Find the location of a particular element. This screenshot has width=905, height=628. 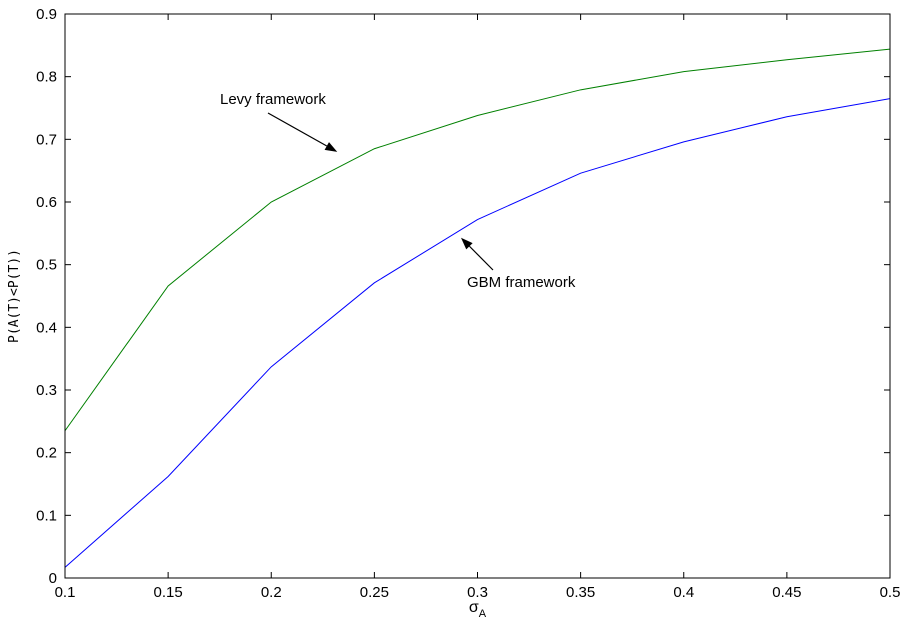

y-tick-label-2: 0.2 is located at coordinates (46, 453).